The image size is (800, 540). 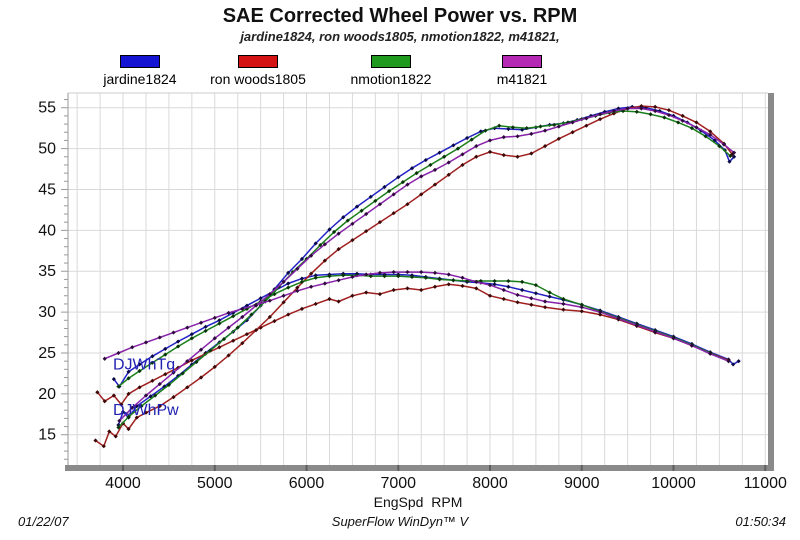 What do you see at coordinates (522, 71) in the screenshot?
I see `legend-item-m41821: m41821` at bounding box center [522, 71].